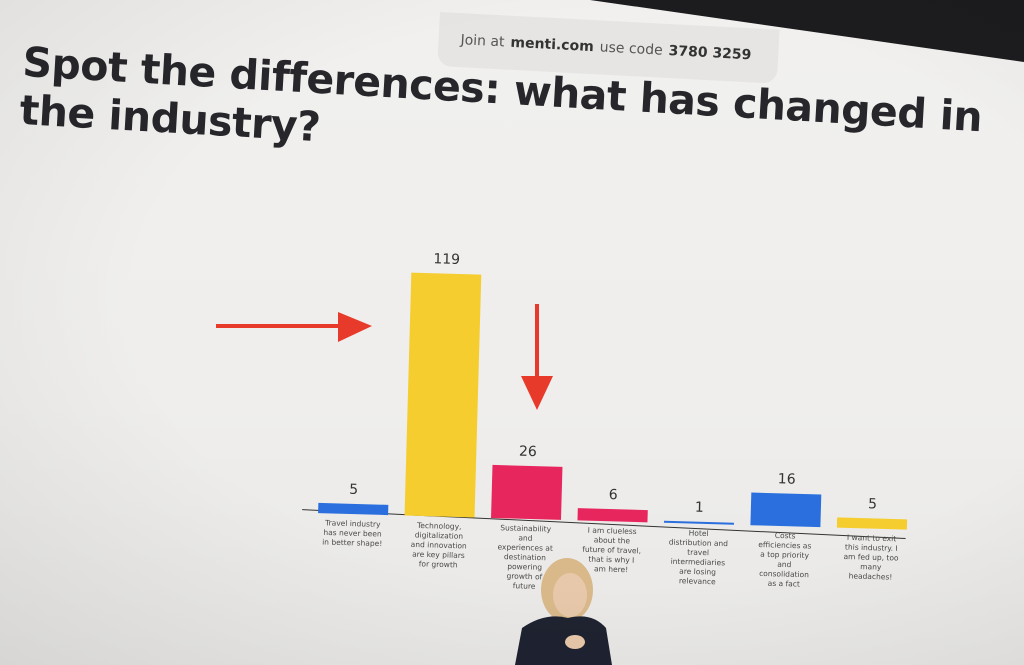 The height and width of the screenshot is (665, 1024). What do you see at coordinates (872, 504) in the screenshot?
I see `value-label-7: 5` at bounding box center [872, 504].